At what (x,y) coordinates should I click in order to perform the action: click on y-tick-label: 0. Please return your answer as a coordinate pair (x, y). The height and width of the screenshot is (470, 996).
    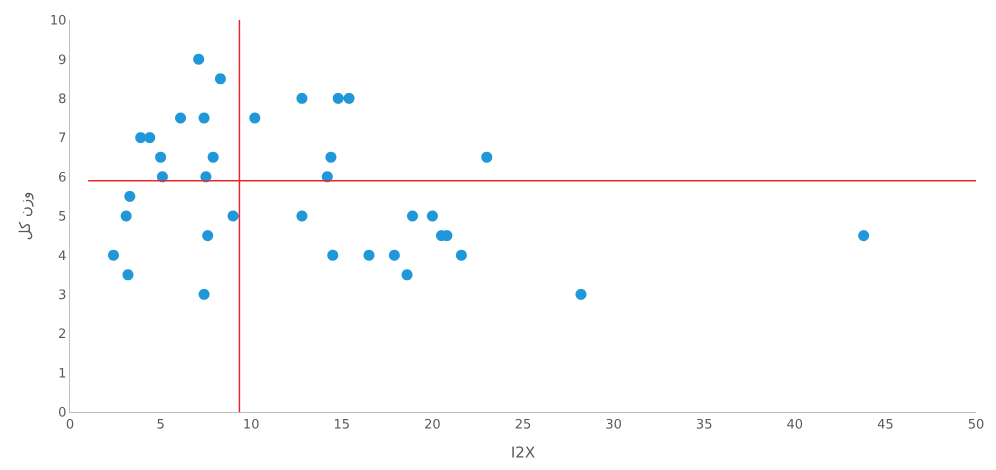
    Looking at the image, I should click on (62, 413).